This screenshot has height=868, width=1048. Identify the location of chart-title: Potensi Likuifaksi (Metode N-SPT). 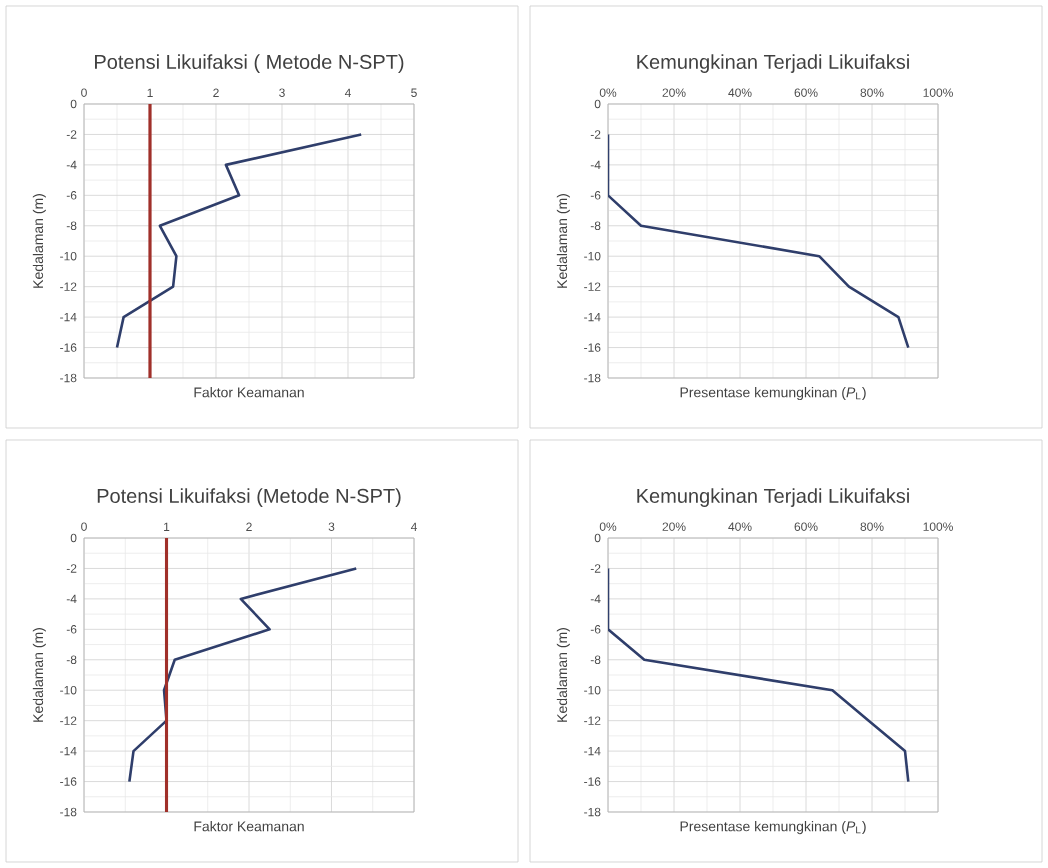
(249, 497).